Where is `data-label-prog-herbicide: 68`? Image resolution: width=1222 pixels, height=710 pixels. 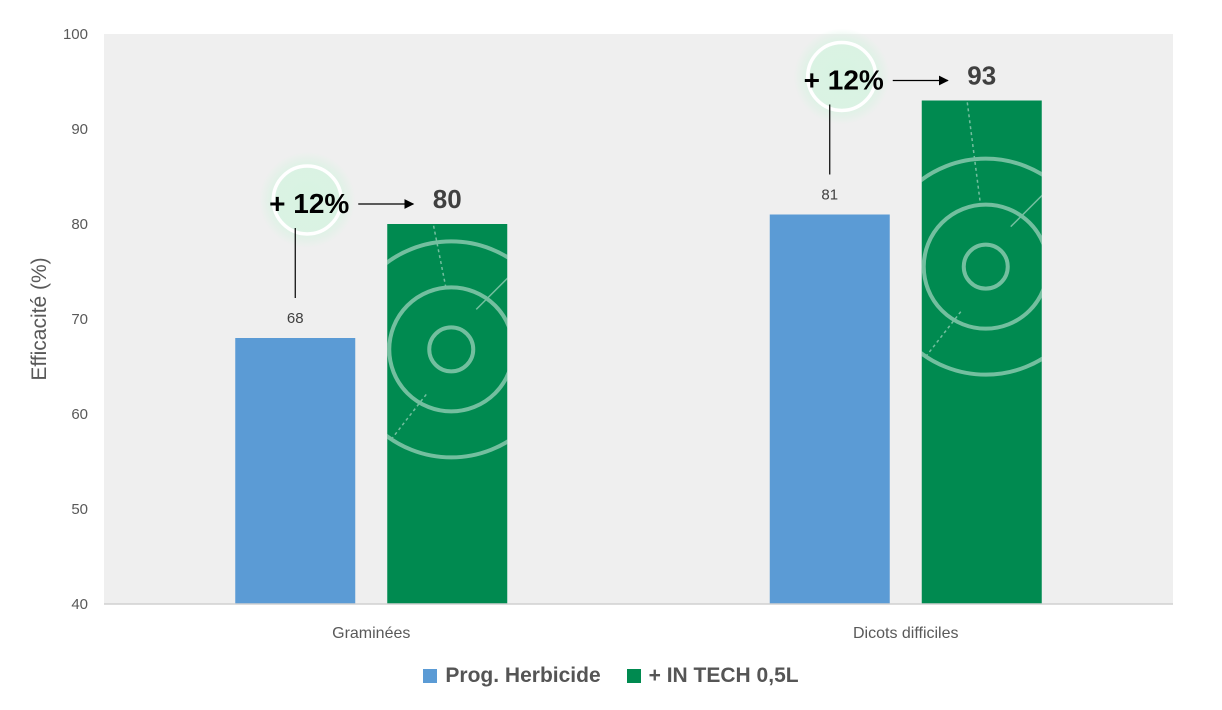 data-label-prog-herbicide: 68 is located at coordinates (295, 318).